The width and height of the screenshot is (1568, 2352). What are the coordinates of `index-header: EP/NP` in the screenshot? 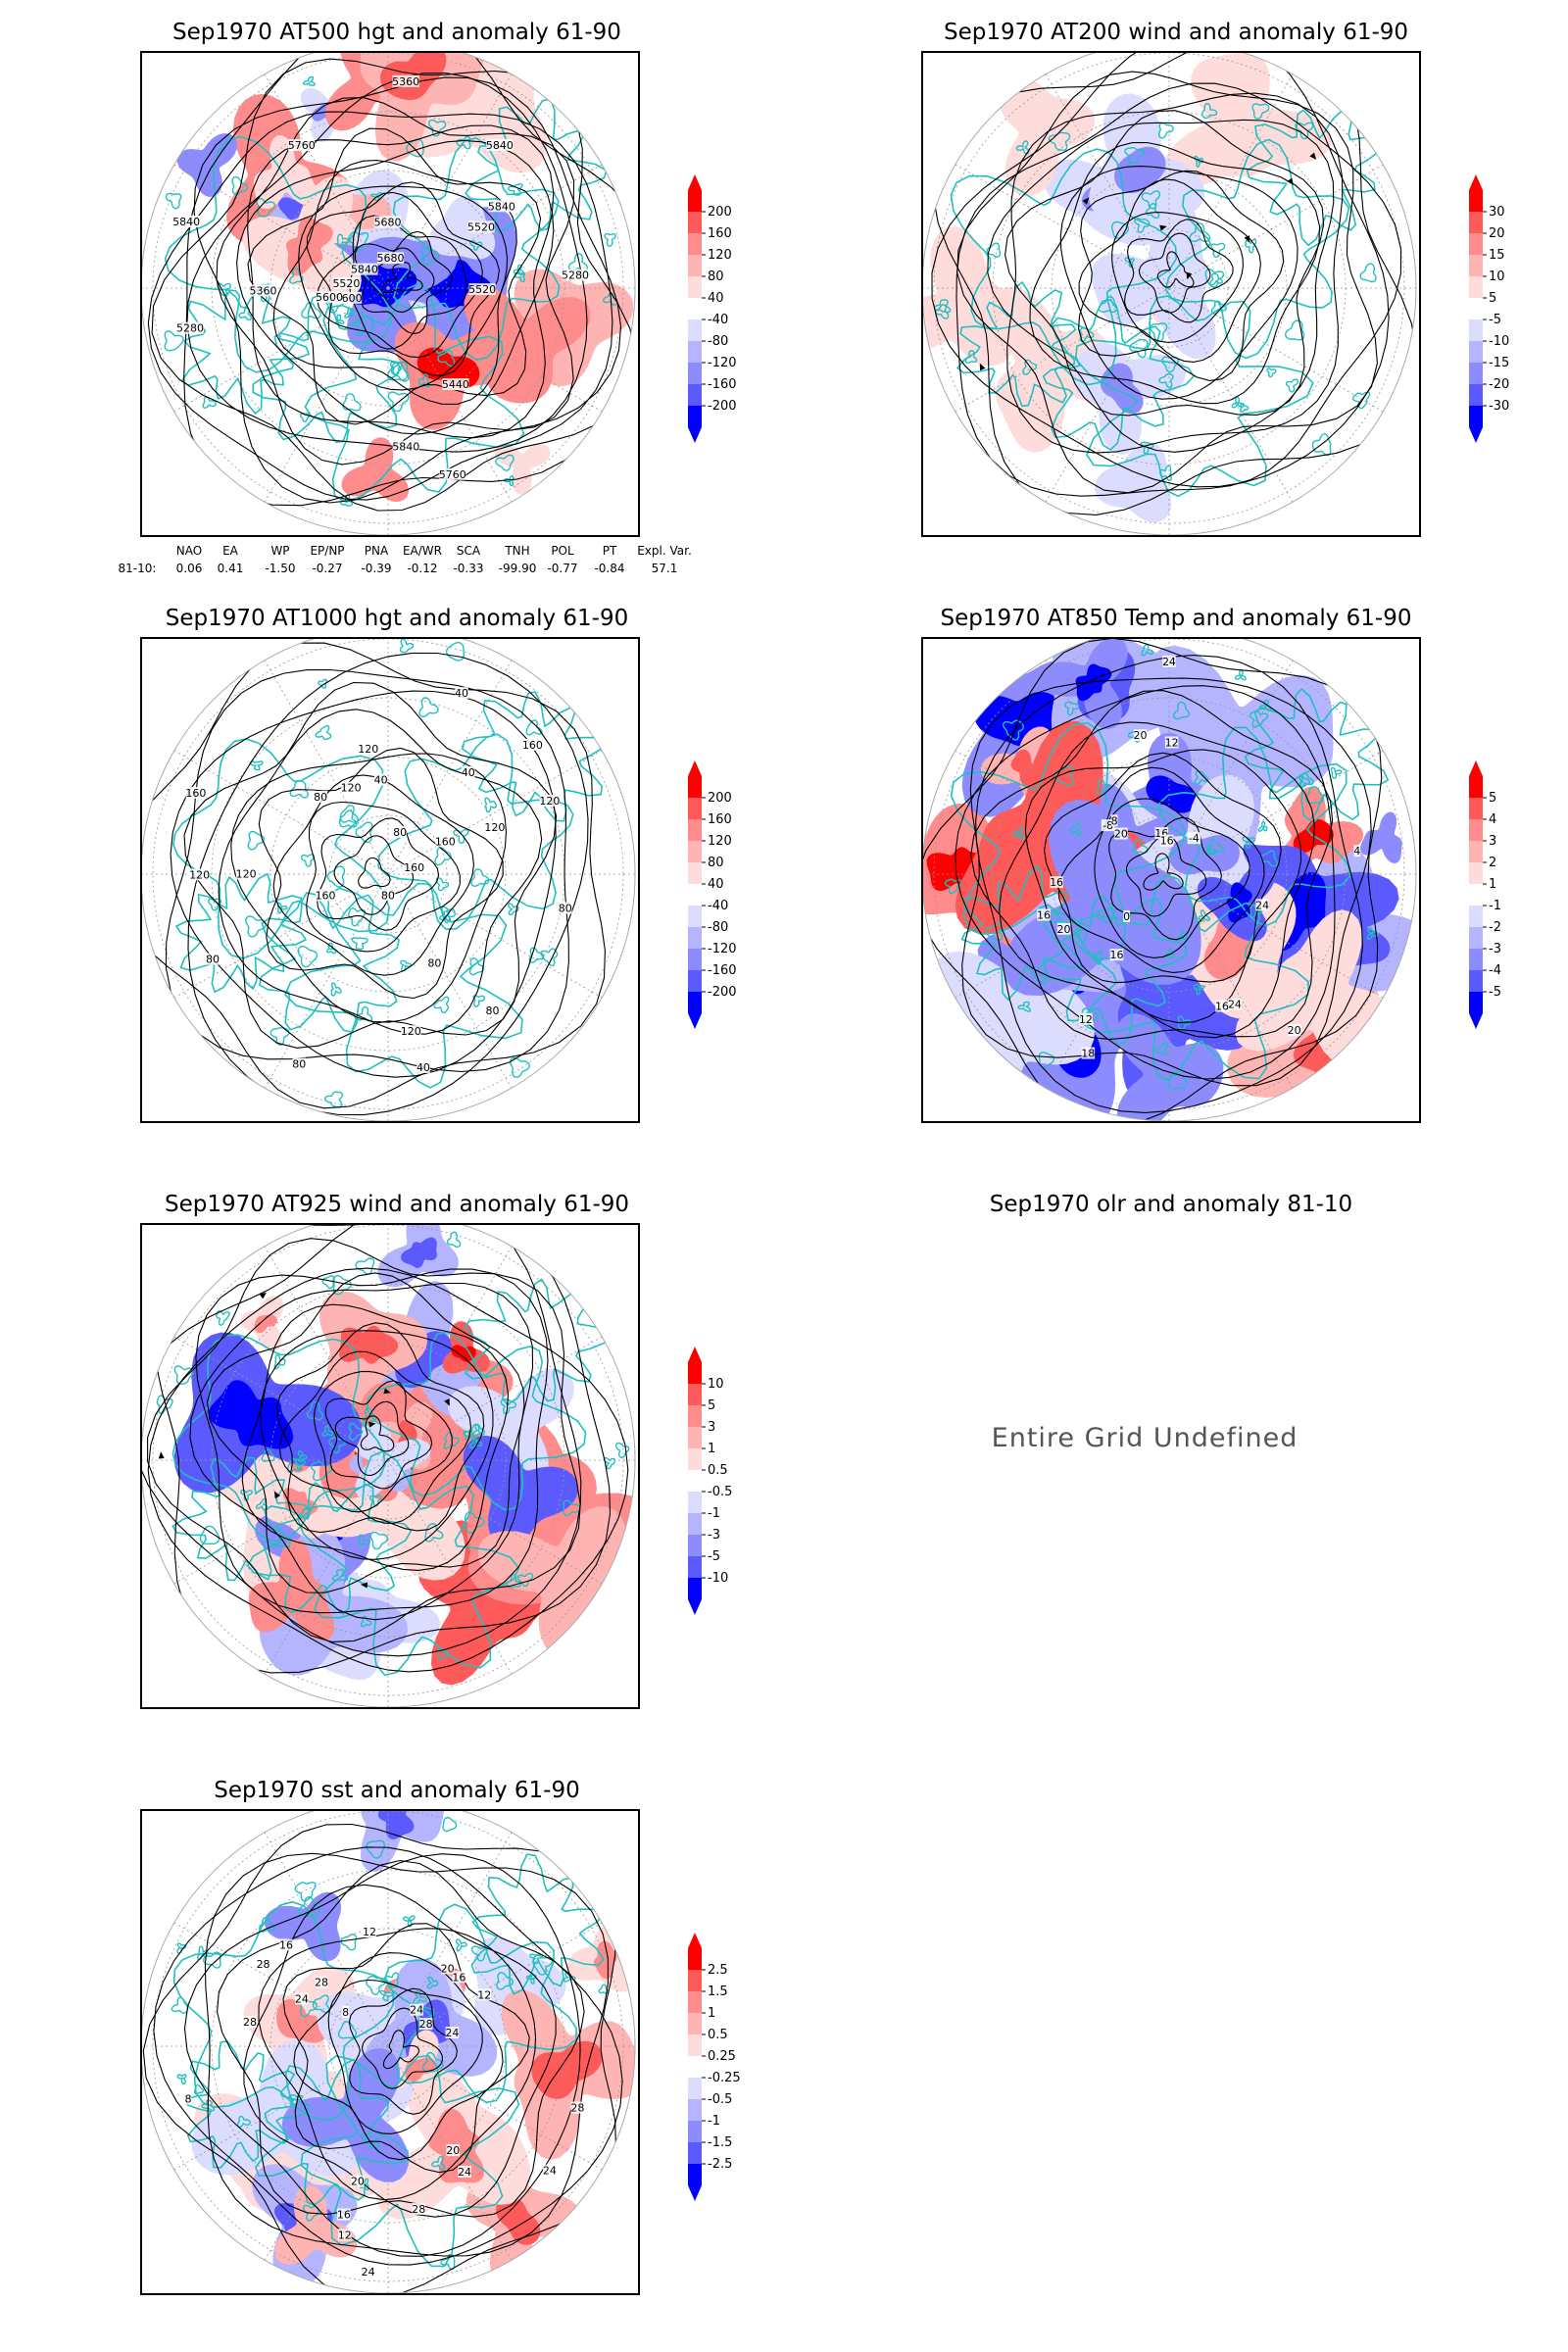 It's located at (327, 551).